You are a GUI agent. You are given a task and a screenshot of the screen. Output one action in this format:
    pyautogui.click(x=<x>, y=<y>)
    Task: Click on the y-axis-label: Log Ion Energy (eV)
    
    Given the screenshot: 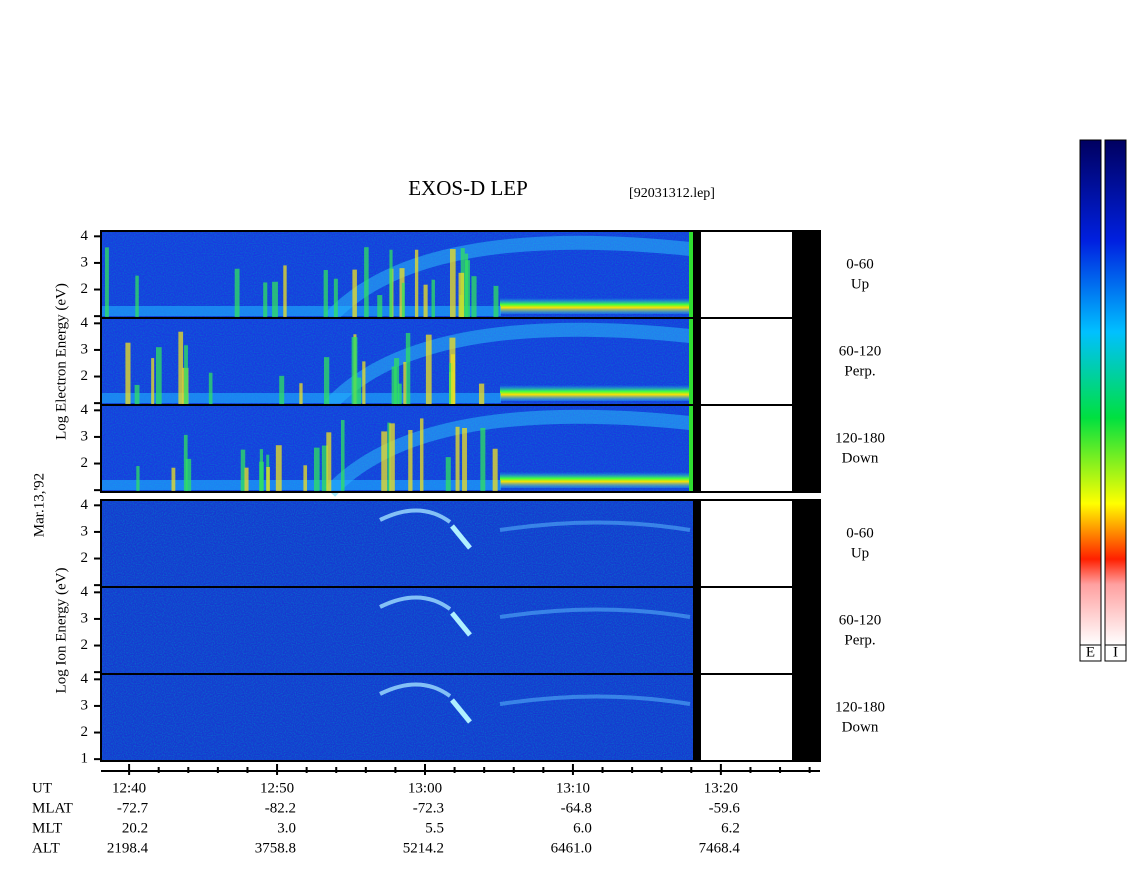 What is the action you would take?
    pyautogui.click(x=61, y=631)
    